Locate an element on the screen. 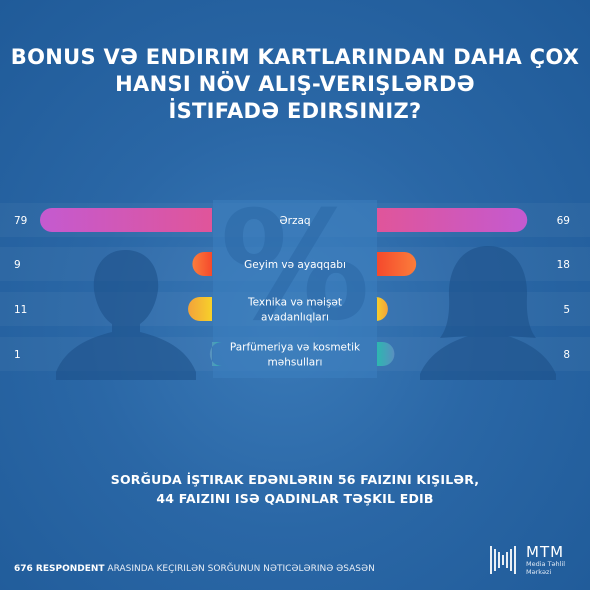  center-panel is located at coordinates (295, 289).